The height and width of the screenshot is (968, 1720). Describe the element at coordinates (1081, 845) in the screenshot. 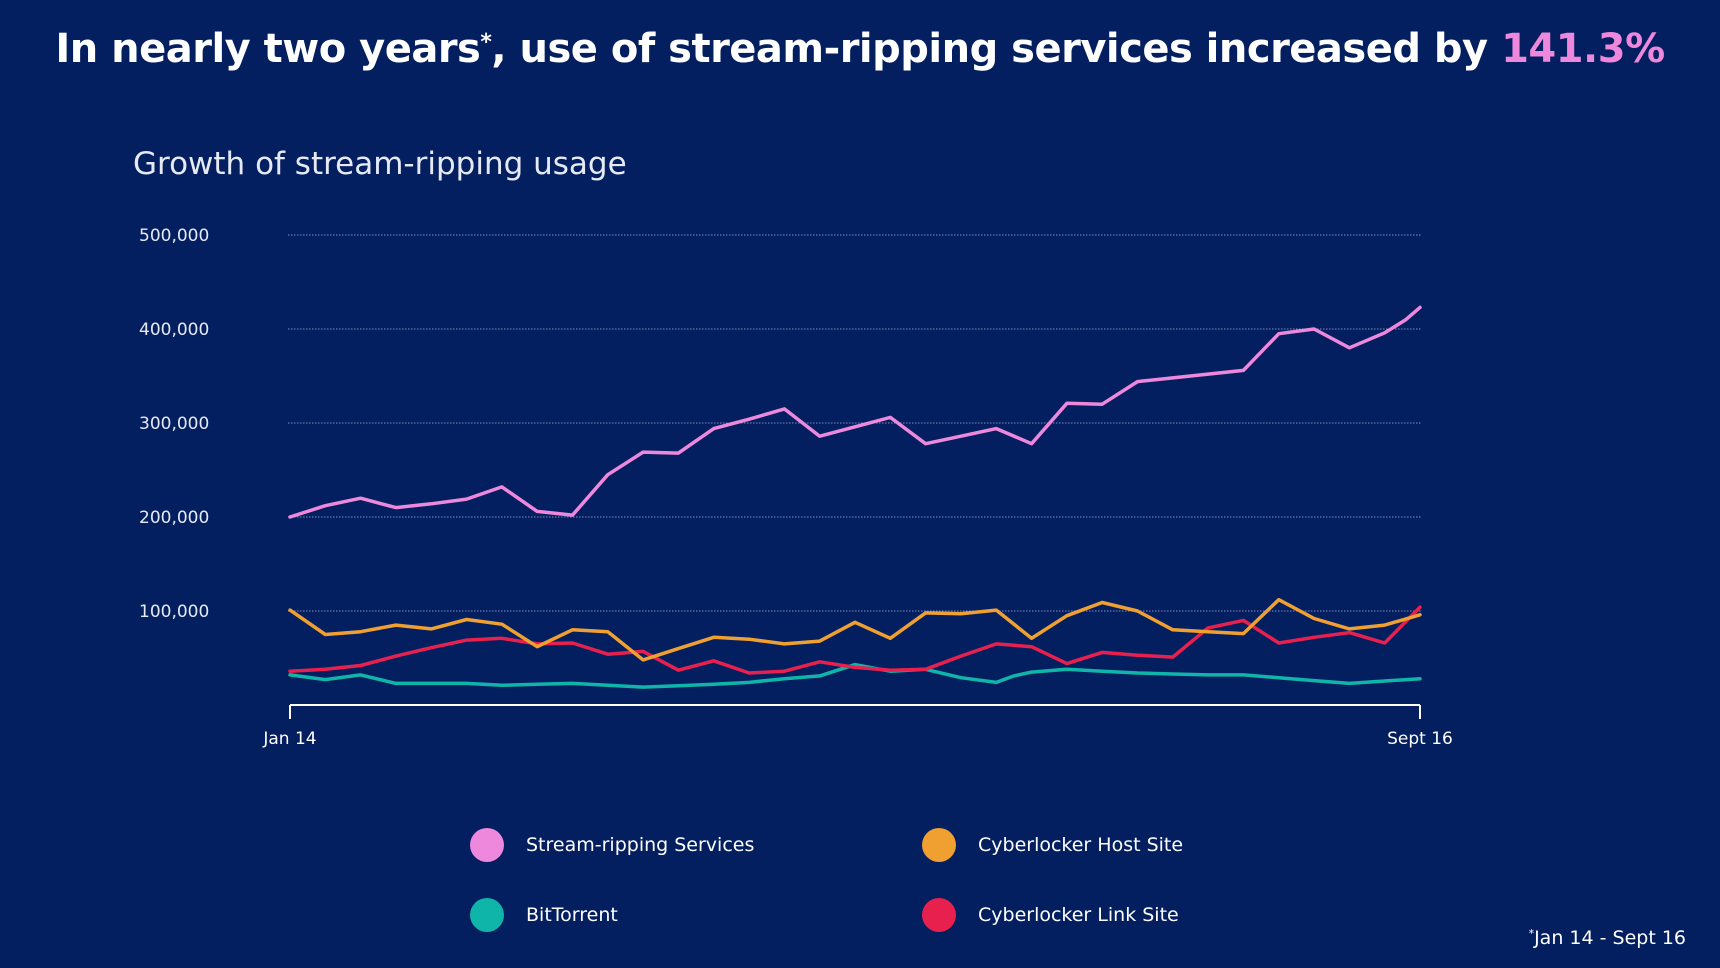

I see `legend-label-cyberlocker-host: Cyberlocker Host Site` at that location.